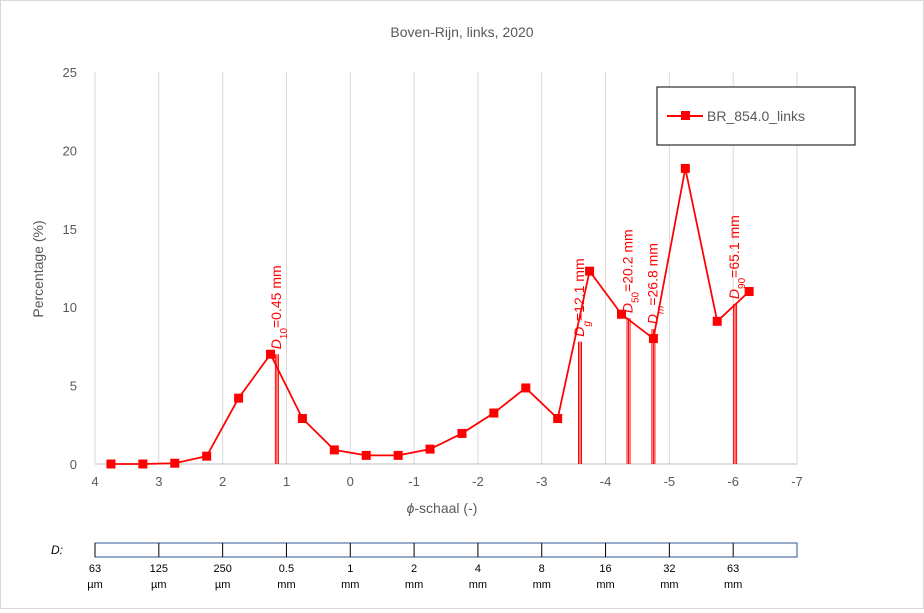 The image size is (924, 613). What do you see at coordinates (737, 257) in the screenshot?
I see `annotation-label: D90=65.1 mm` at bounding box center [737, 257].